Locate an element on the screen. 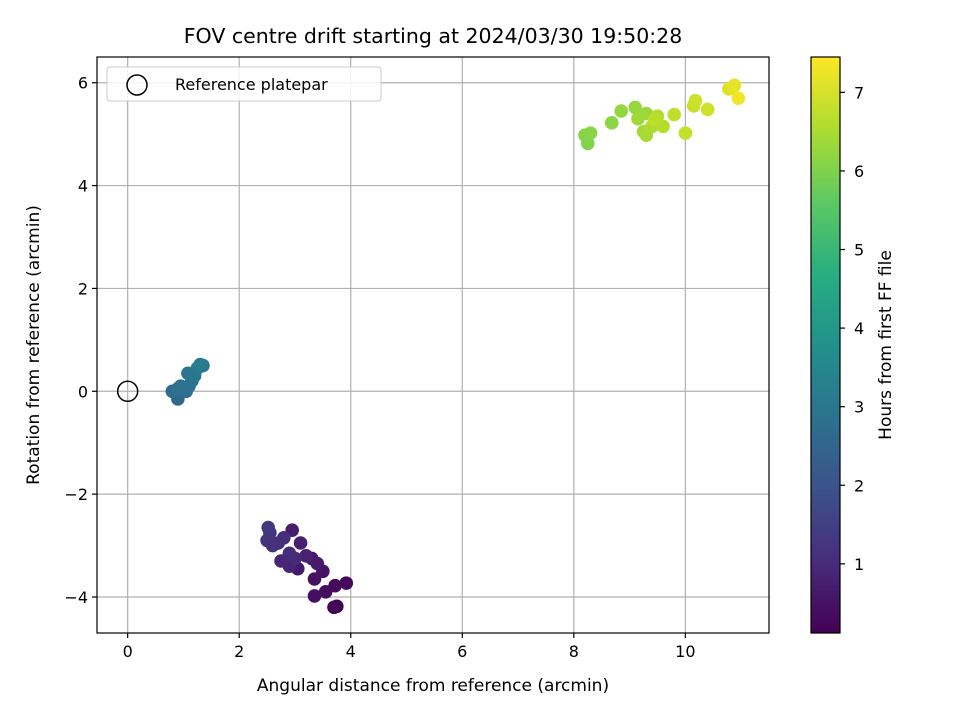 This screenshot has height=720, width=960. y-tick-label: 2 is located at coordinates (83, 288).